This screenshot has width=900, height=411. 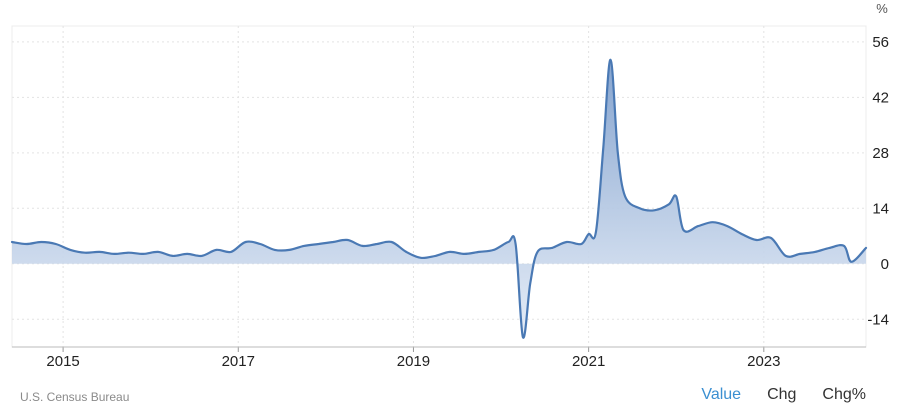 I want to click on x-tick-label: 2019, so click(x=413, y=361).